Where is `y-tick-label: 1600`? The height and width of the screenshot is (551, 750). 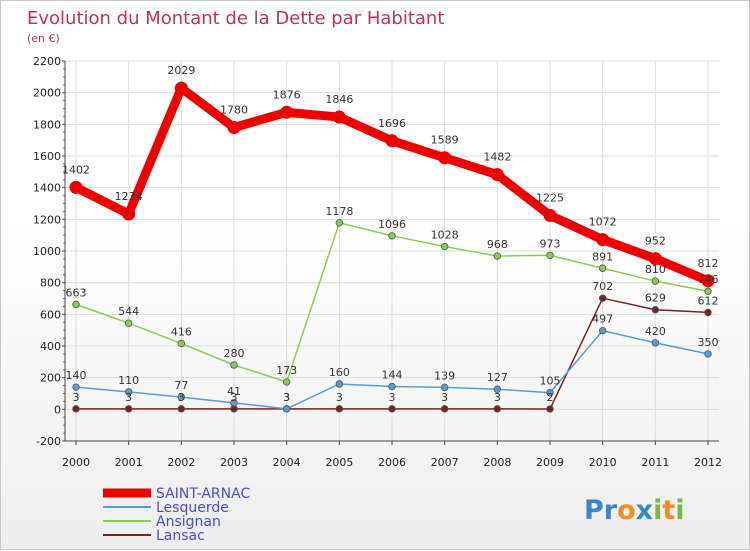
y-tick-label: 1600 is located at coordinates (47, 156).